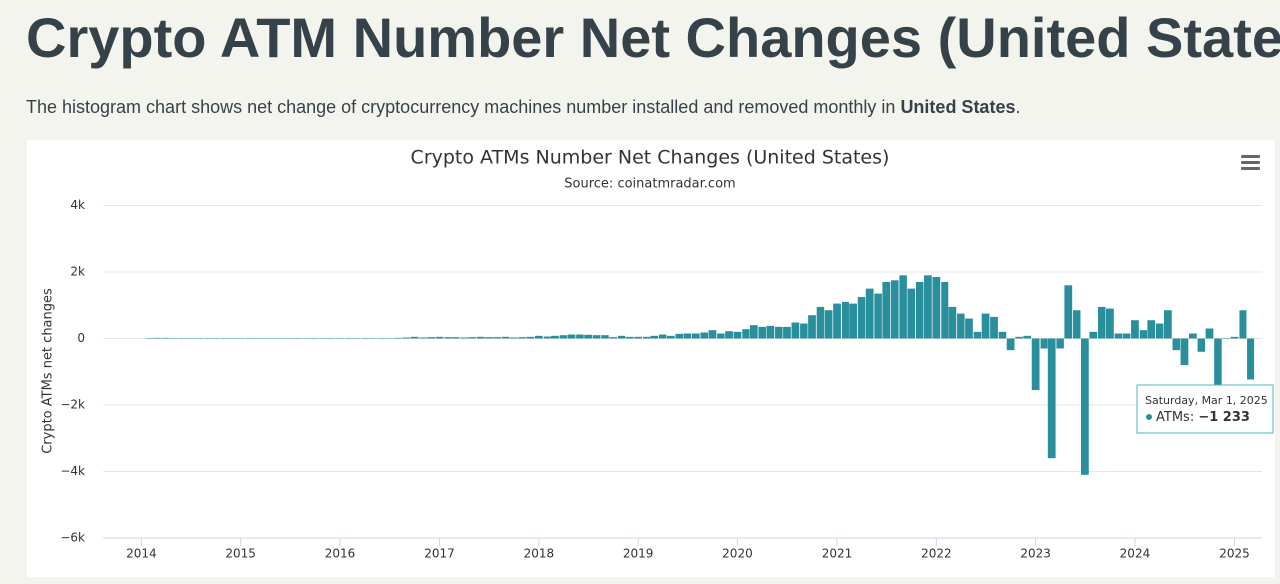 The image size is (1280, 584). I want to click on x-tick-label: 2019, so click(638, 554).